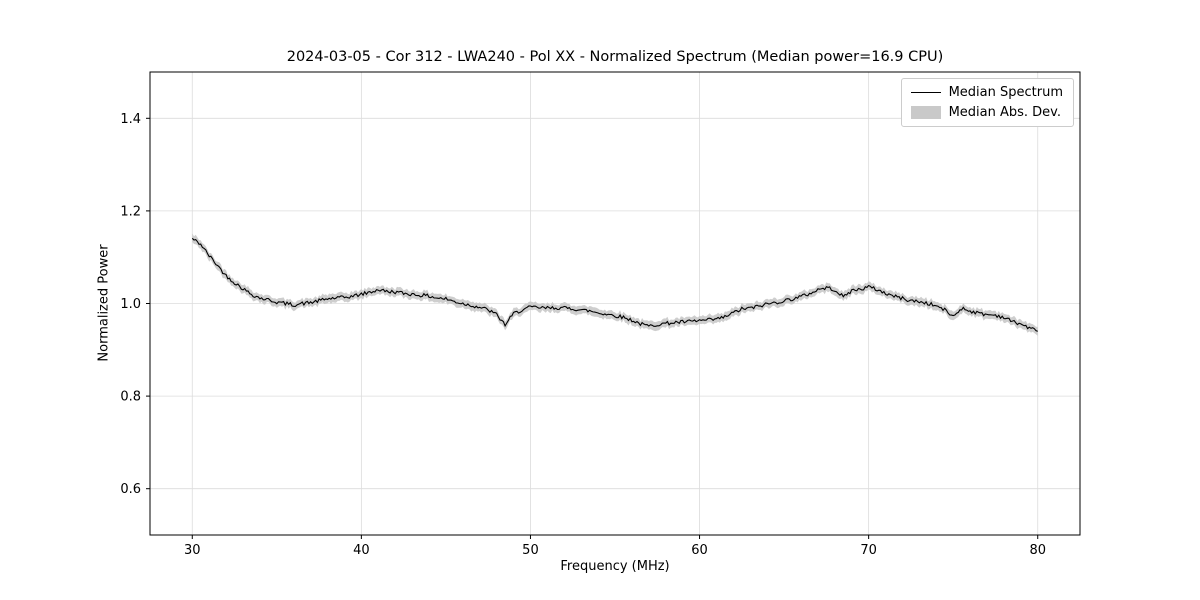 The image size is (1200, 600). Describe the element at coordinates (987, 102) in the screenshot. I see `legend: Median Spectrum Median Abs. Dev.` at that location.